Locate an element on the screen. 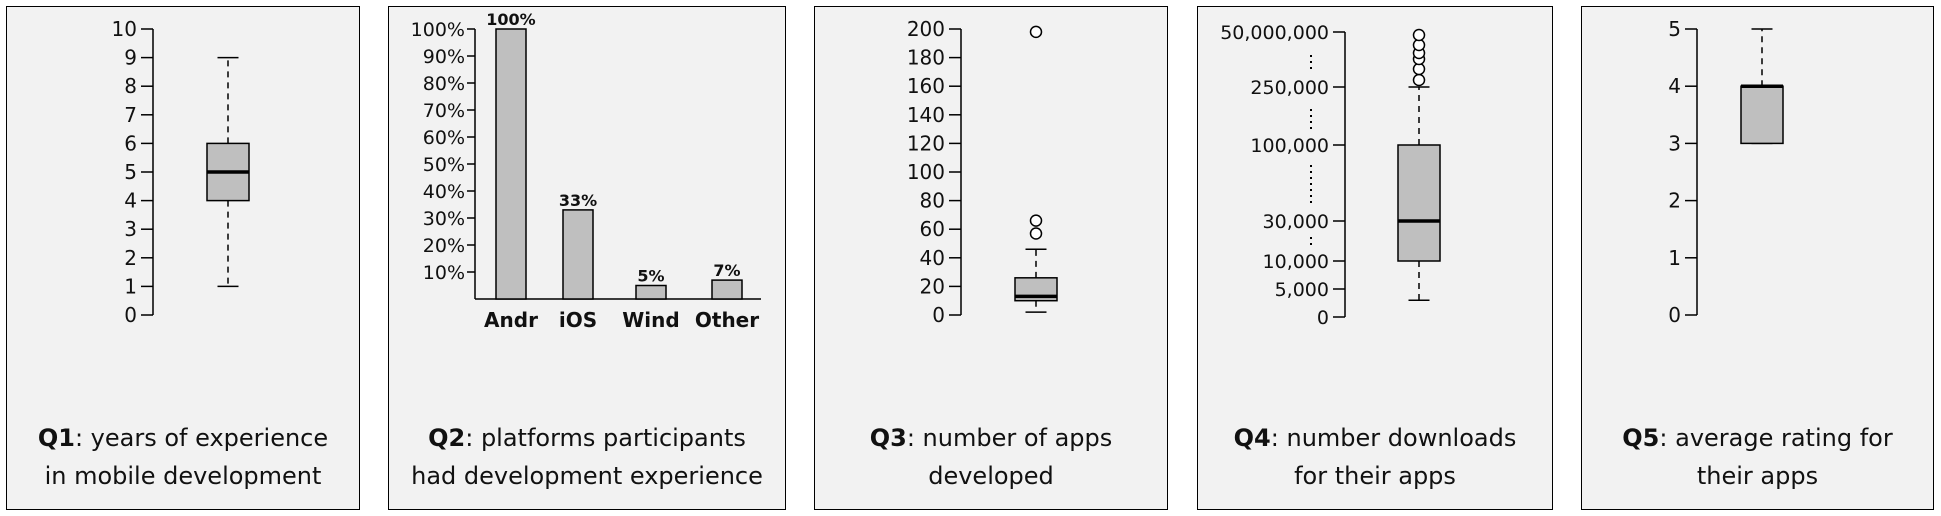 The width and height of the screenshot is (1941, 516). chart-q3-plot: 0 20 40 60 80 100 120 140 160 180 200 is located at coordinates (982, 172).